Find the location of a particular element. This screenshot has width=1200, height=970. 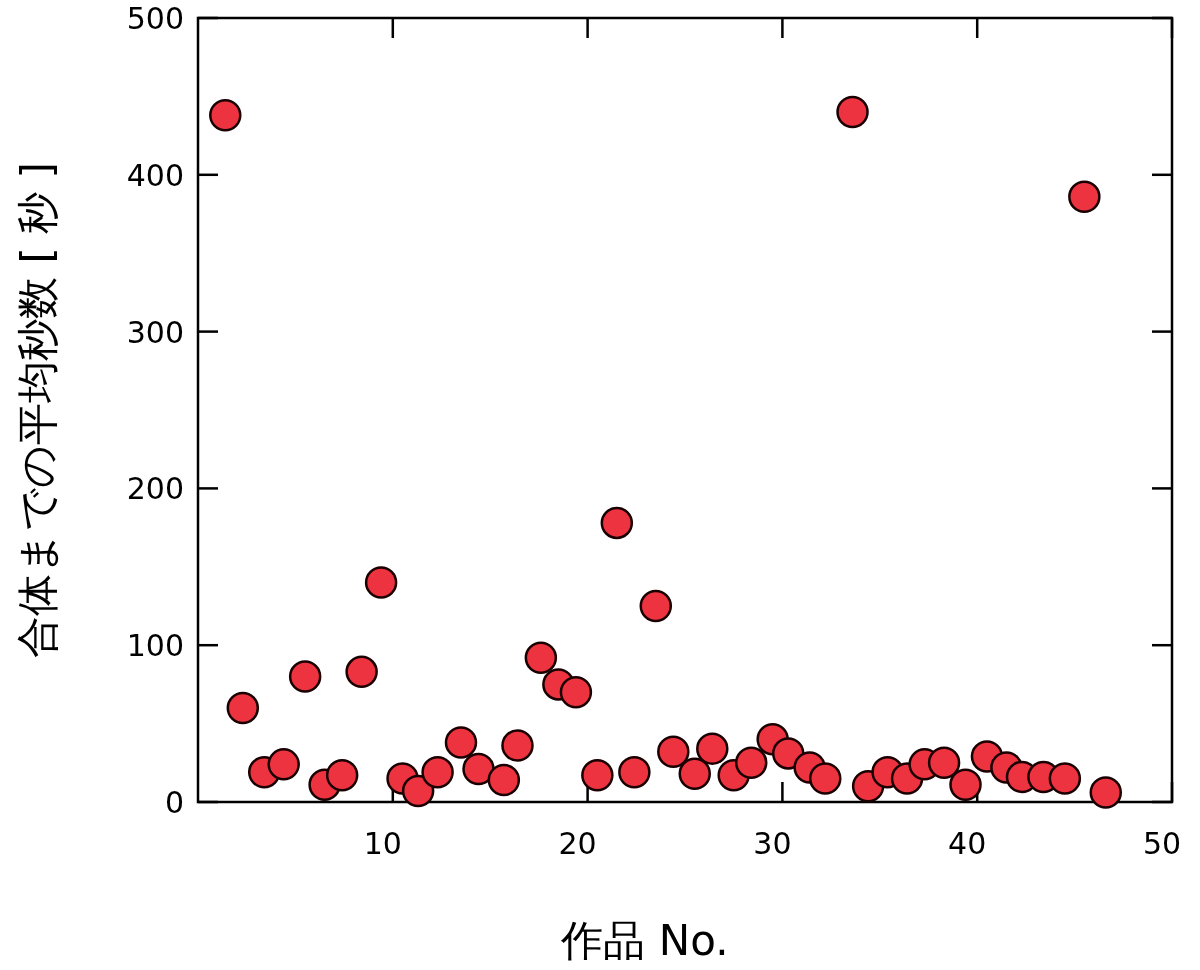

x-tick-label: 30 is located at coordinates (772, 843).